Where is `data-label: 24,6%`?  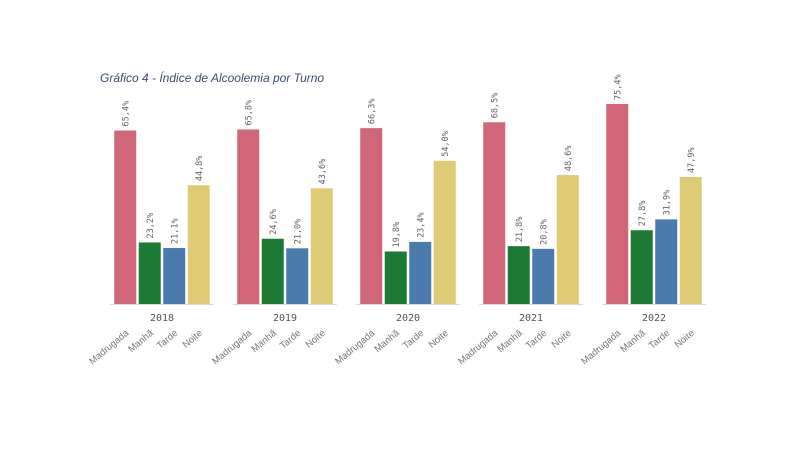 data-label: 24,6% is located at coordinates (274, 222).